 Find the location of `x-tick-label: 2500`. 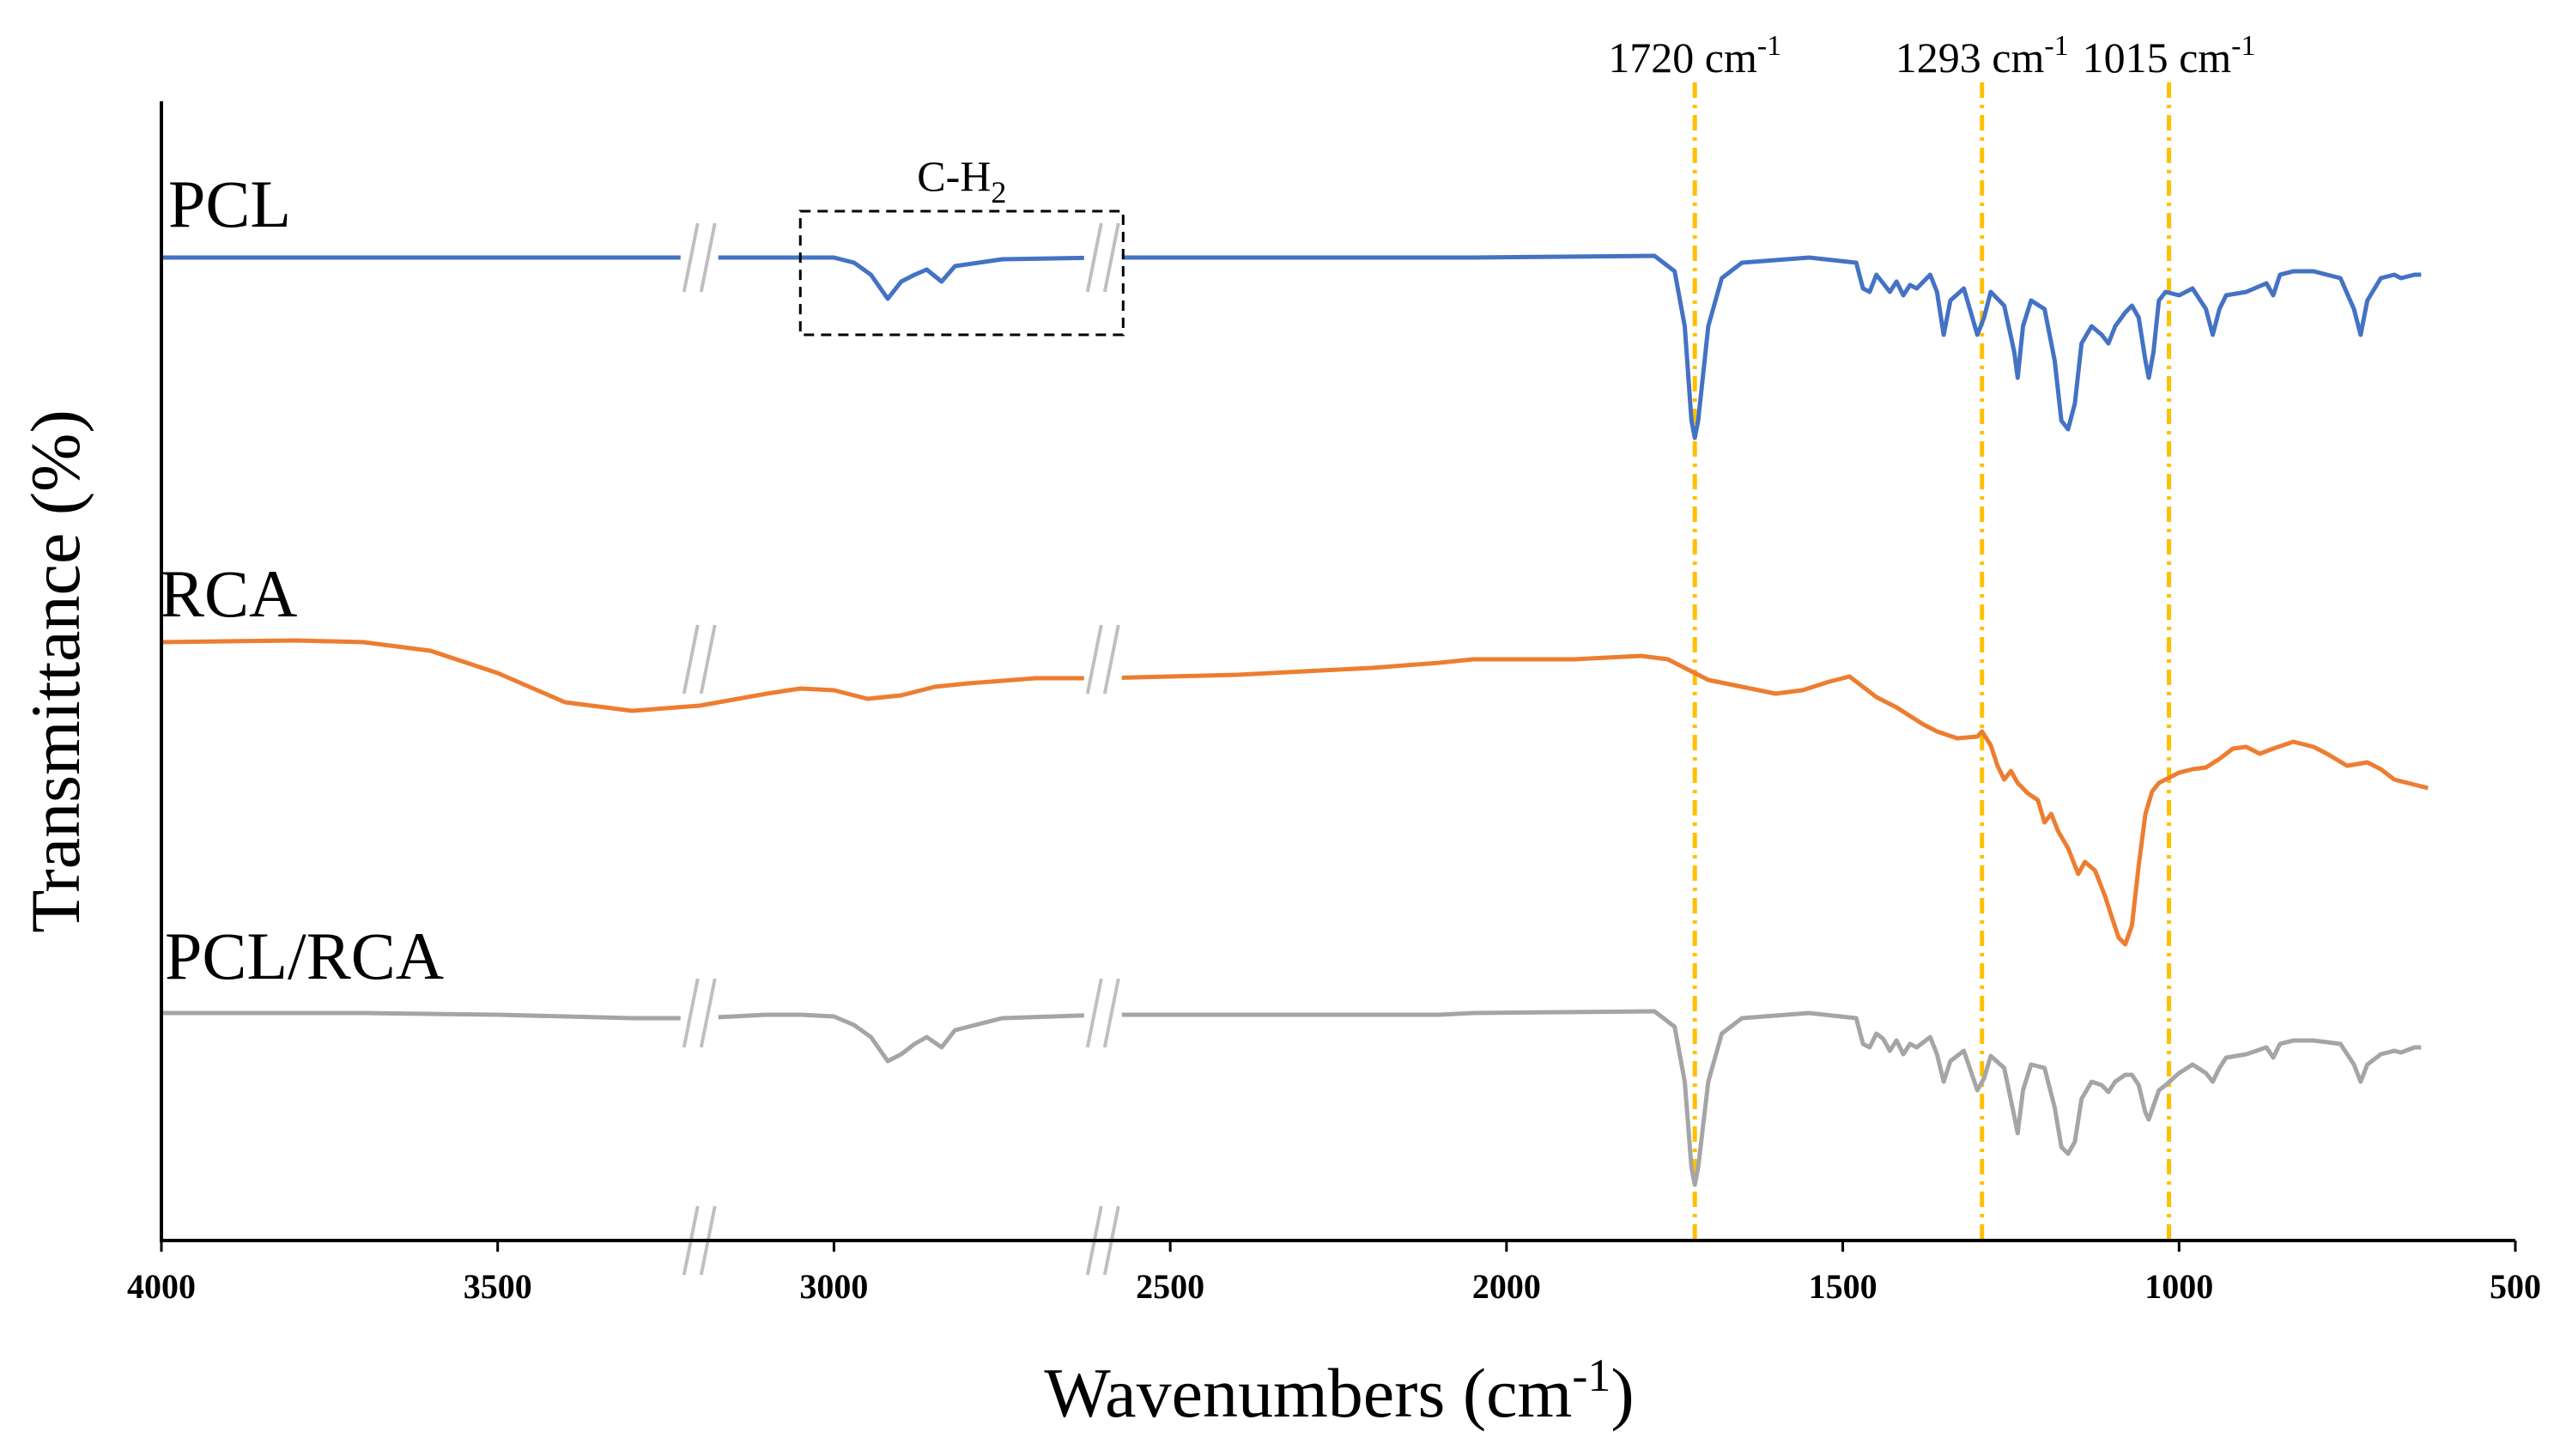

x-tick-label: 2500 is located at coordinates (1170, 1286).